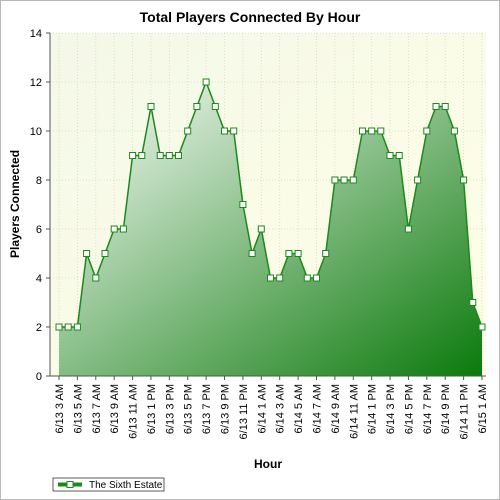 The height and width of the screenshot is (500, 500). What do you see at coordinates (39, 181) in the screenshot?
I see `y-tick-label: 8` at bounding box center [39, 181].